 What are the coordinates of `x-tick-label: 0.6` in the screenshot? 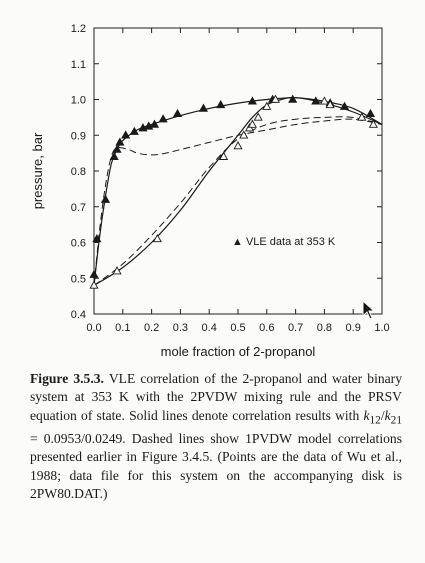 It's located at (266, 328).